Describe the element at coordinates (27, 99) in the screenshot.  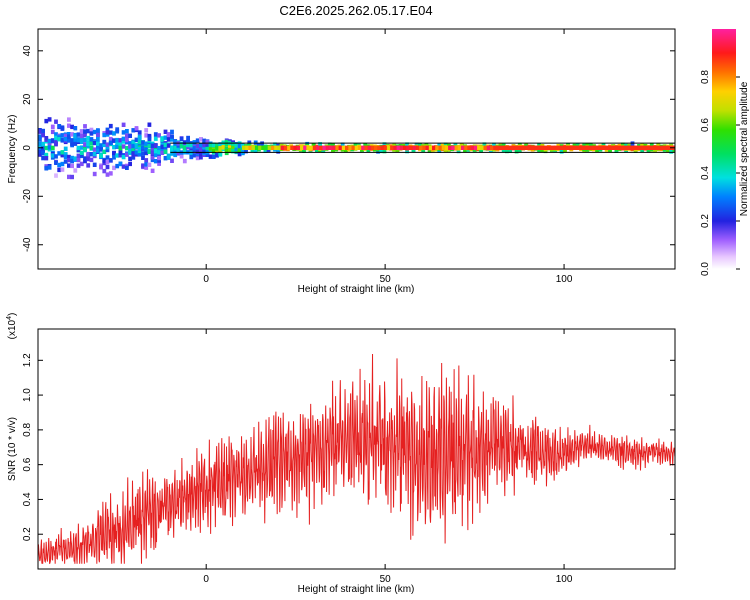
I see `y-tick-label: 20` at that location.